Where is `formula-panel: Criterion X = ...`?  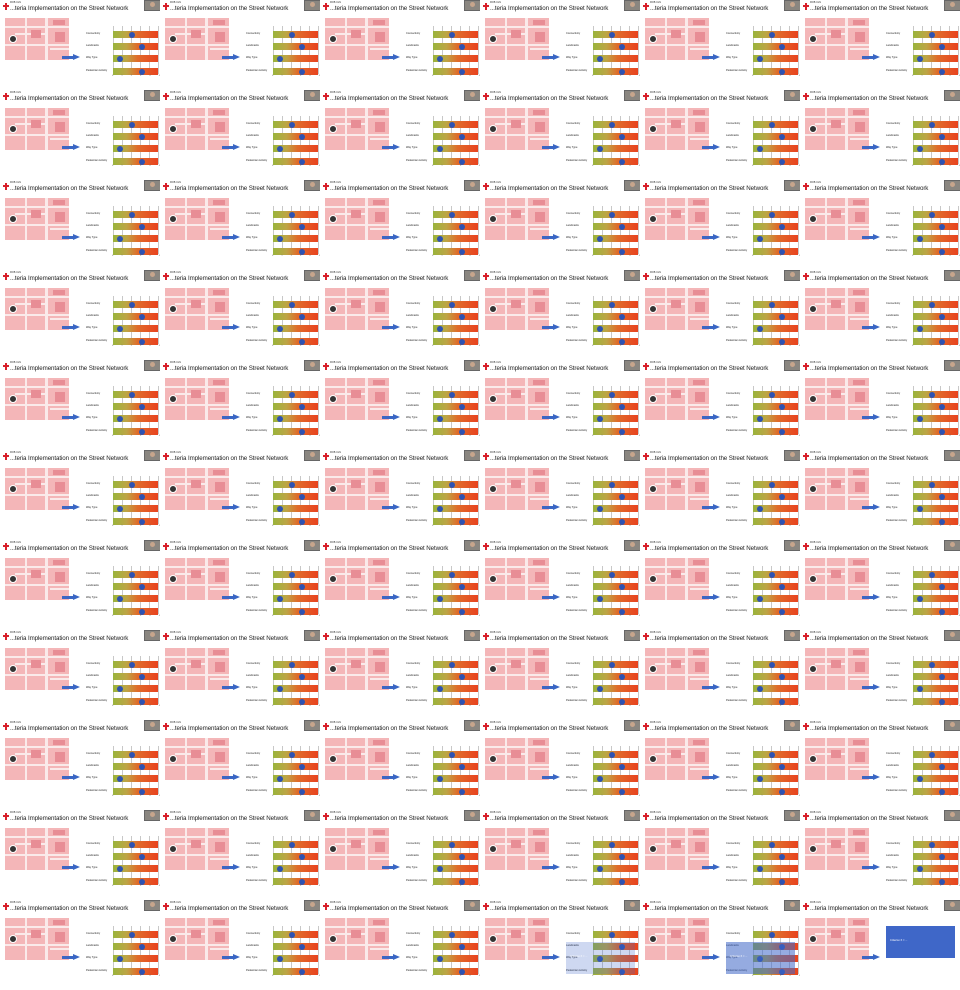 formula-panel: Criterion X = ... is located at coordinates (920, 942).